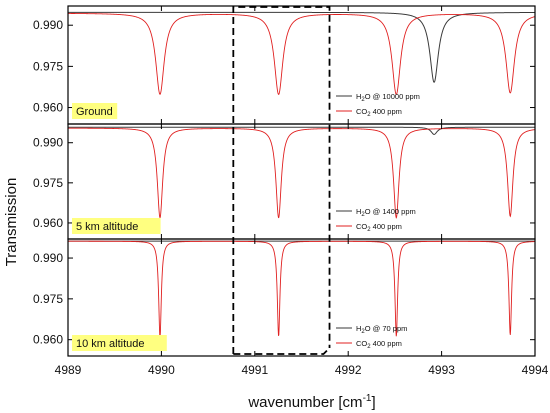 The width and height of the screenshot is (550, 413). I want to click on x-axis: 4989 4990 4991 4992 4993 4994, so click(302, 370).